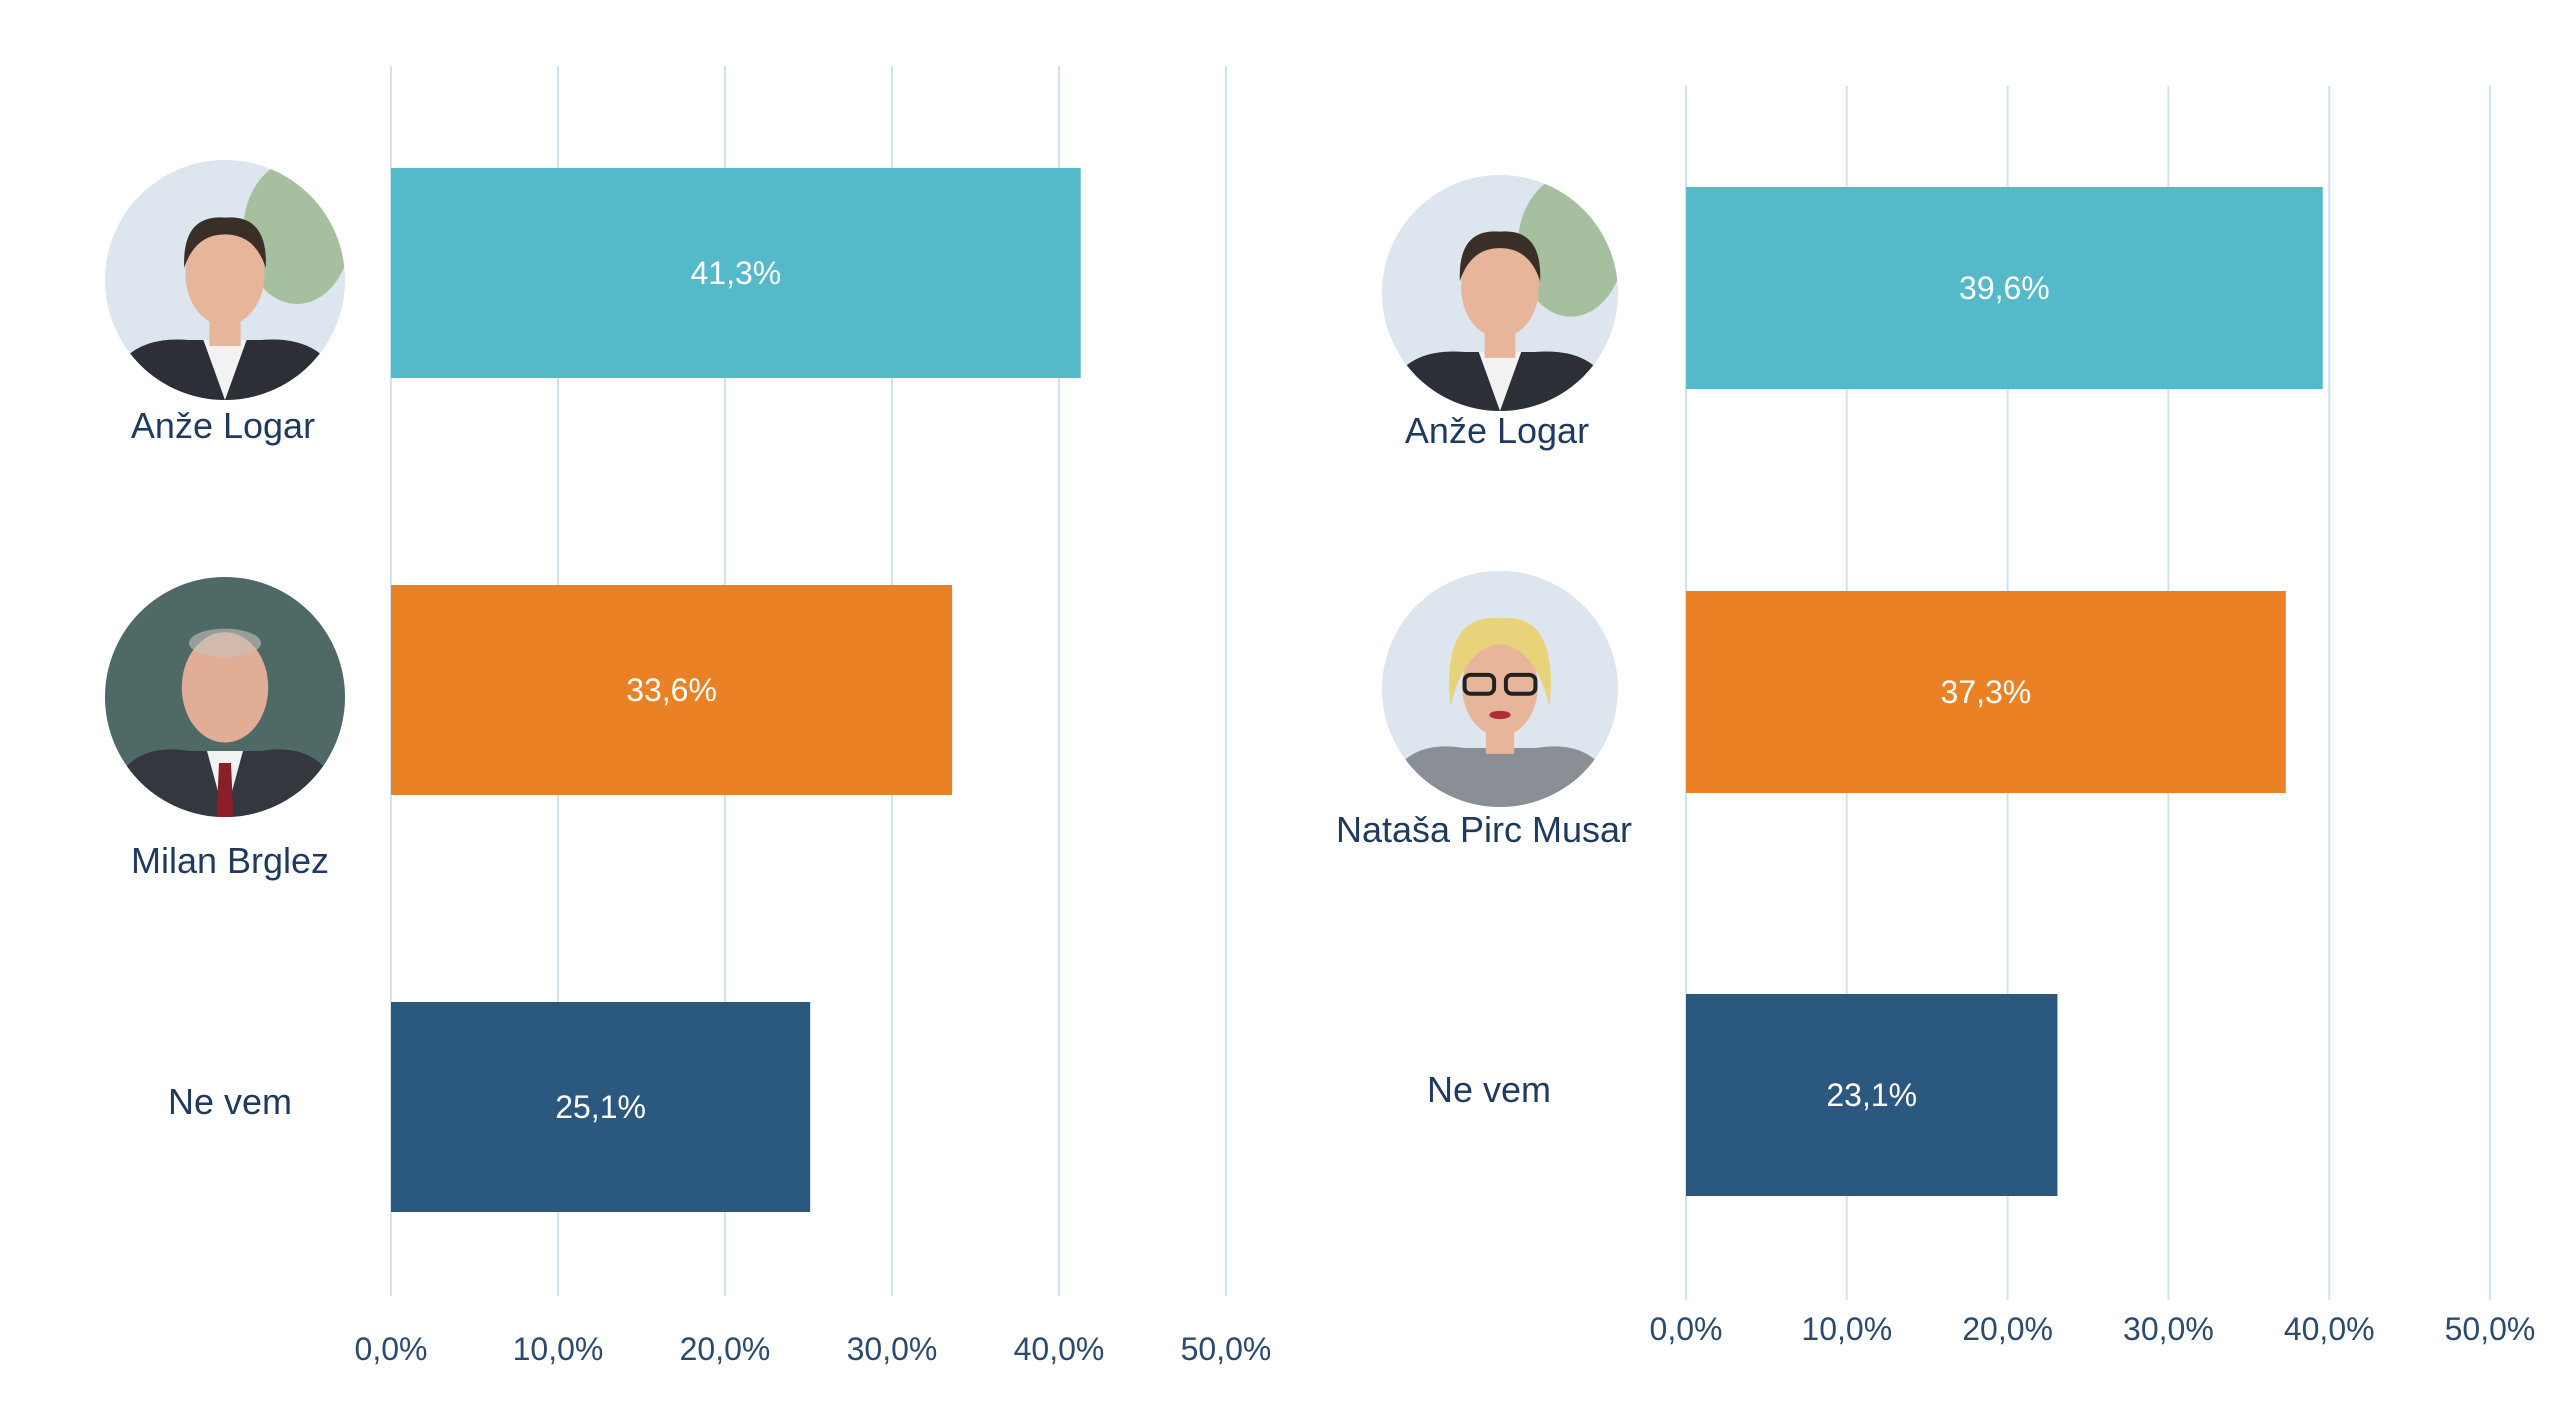 Image resolution: width=2560 pixels, height=1412 pixels. Describe the element at coordinates (1500, 689) in the screenshot. I see `woman-glasses-icon` at that location.